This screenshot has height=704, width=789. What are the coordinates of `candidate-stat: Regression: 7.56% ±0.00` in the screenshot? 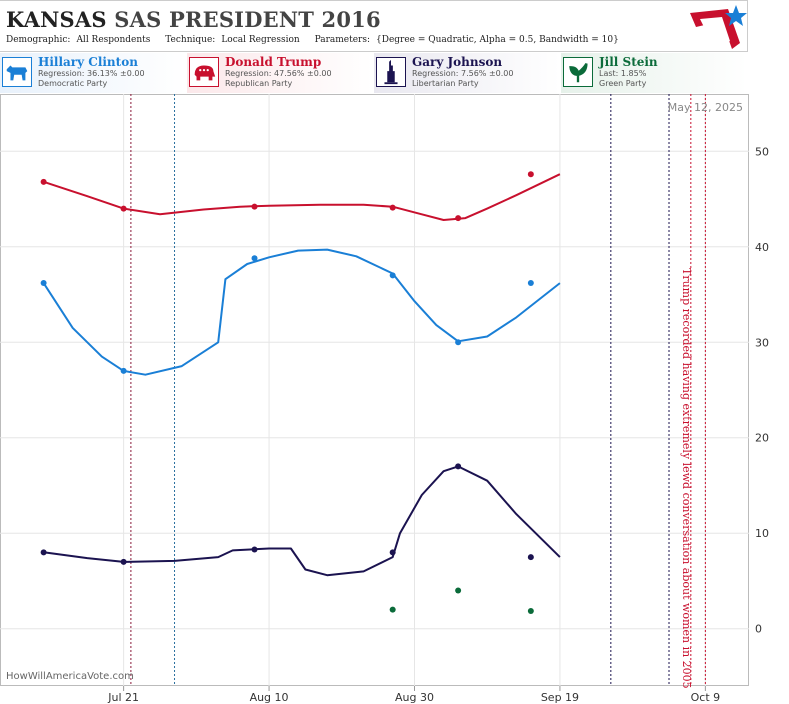 It's located at (463, 73).